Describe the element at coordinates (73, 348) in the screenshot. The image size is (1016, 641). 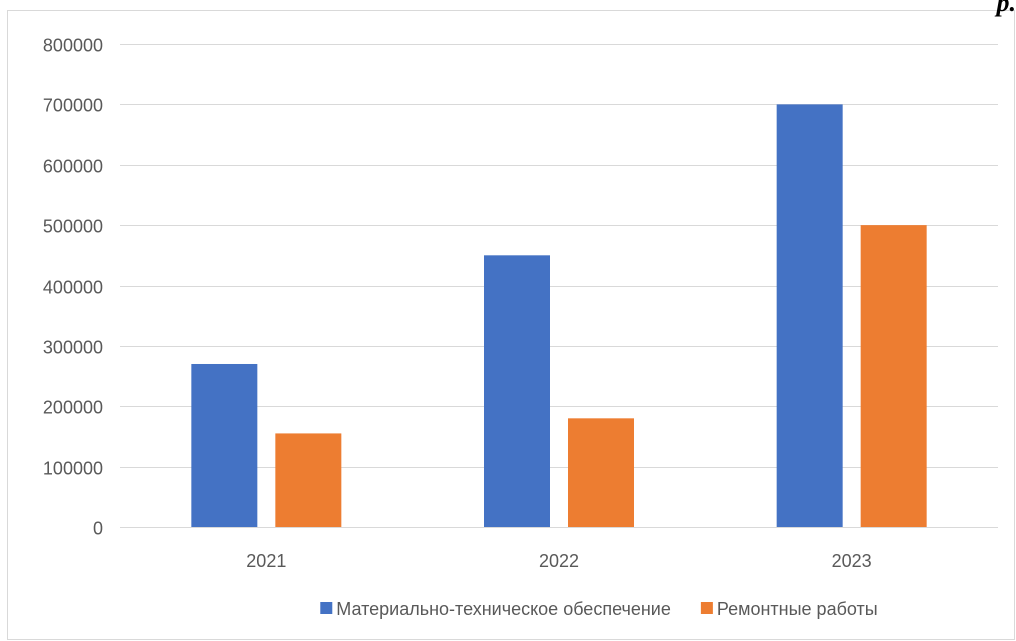
I see `y-tick-label: 300000` at that location.